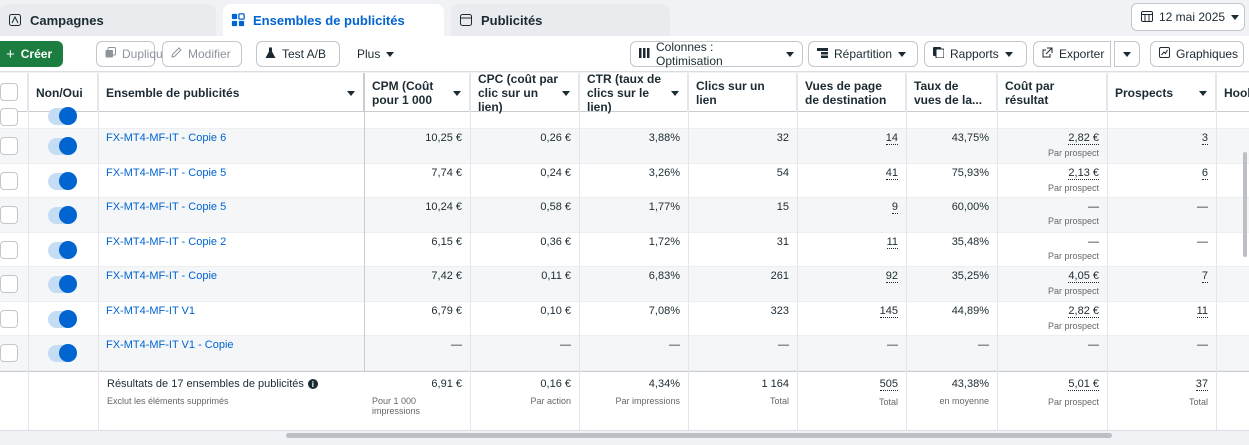  Describe the element at coordinates (555, 310) in the screenshot. I see `cpc-value: 0,10 €` at that location.